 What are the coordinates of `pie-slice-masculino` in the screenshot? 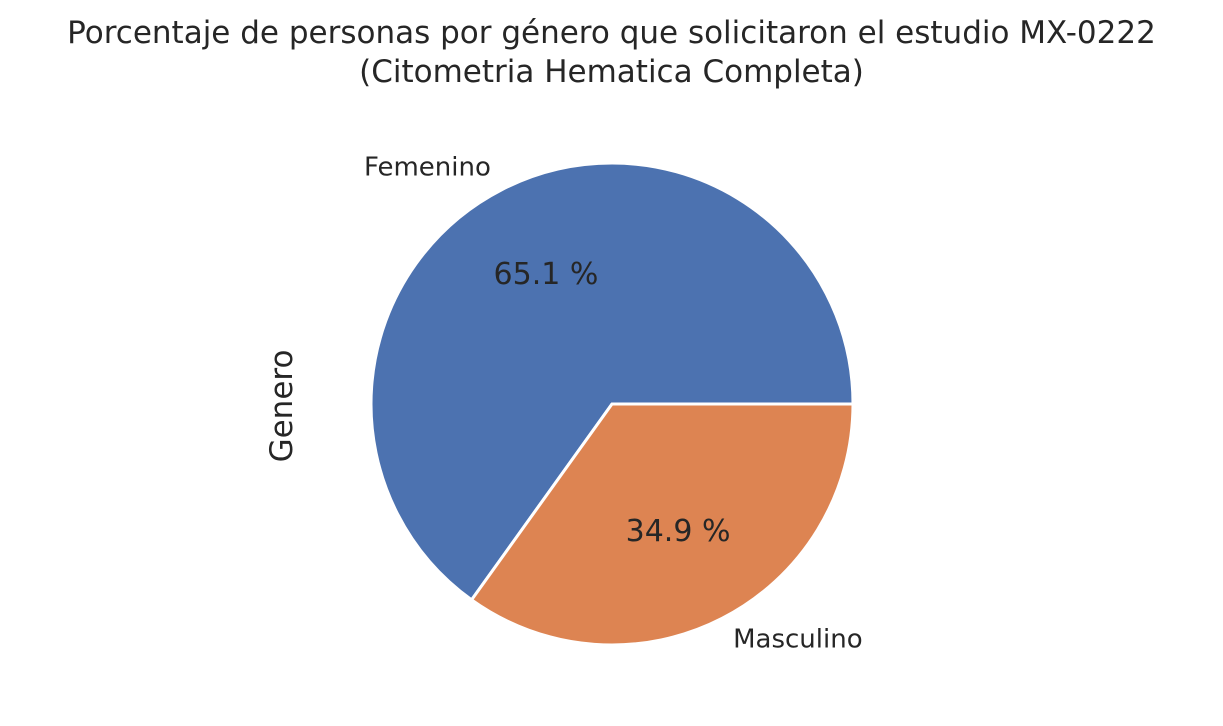 It's located at (662, 524).